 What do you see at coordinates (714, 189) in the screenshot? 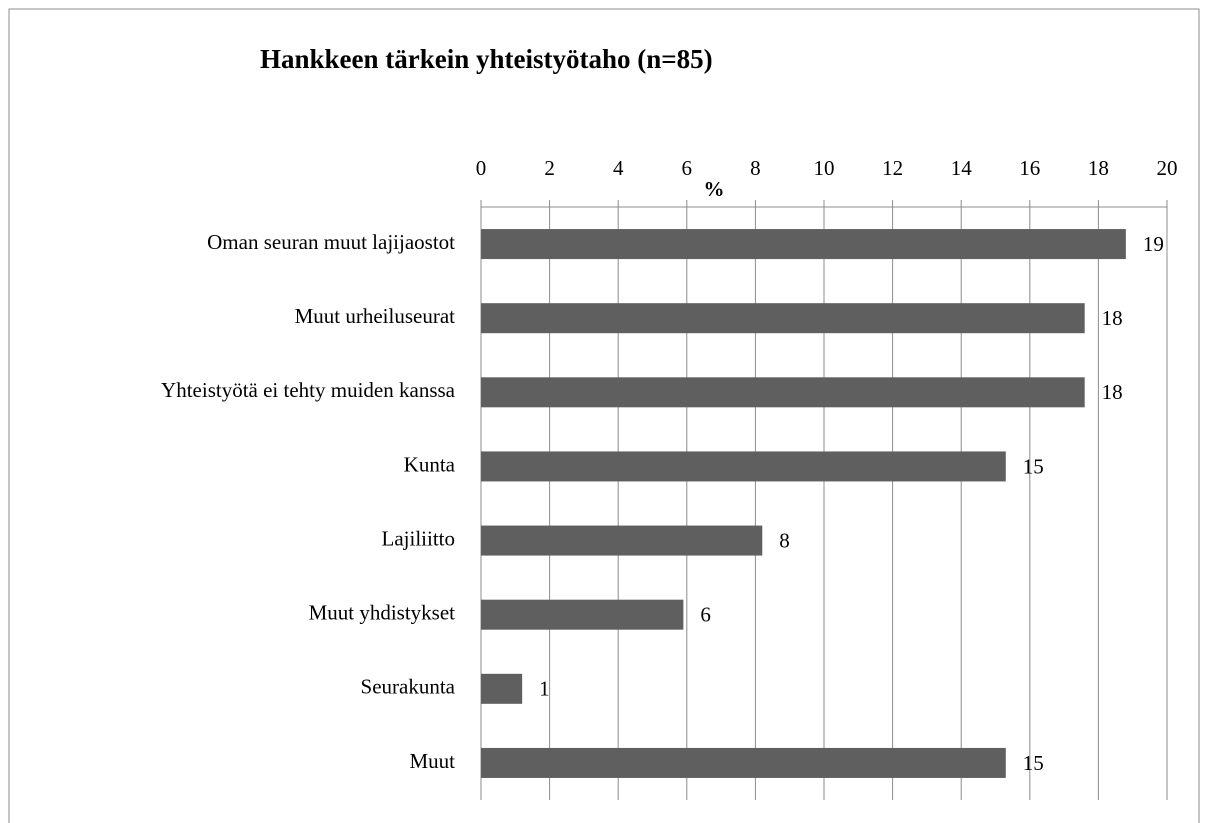
I see `x-axis-label: %` at bounding box center [714, 189].